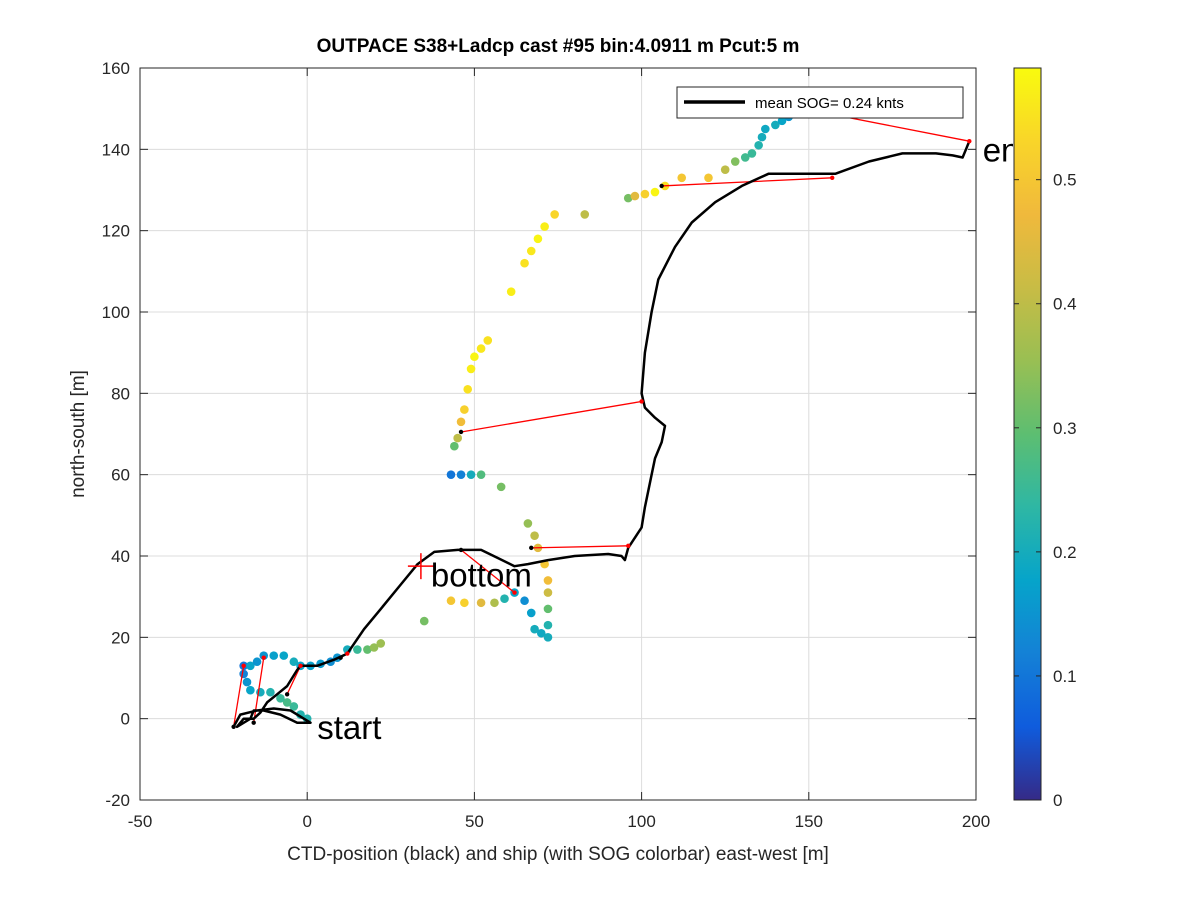 The width and height of the screenshot is (1200, 900). I want to click on y-axis-label: north-south [m], so click(78, 434).